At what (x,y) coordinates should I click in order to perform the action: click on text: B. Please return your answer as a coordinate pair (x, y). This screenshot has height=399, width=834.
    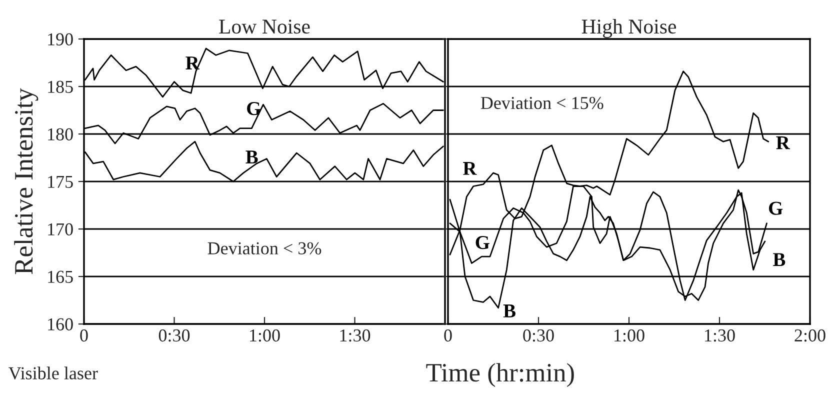
    Looking at the image, I should click on (779, 259).